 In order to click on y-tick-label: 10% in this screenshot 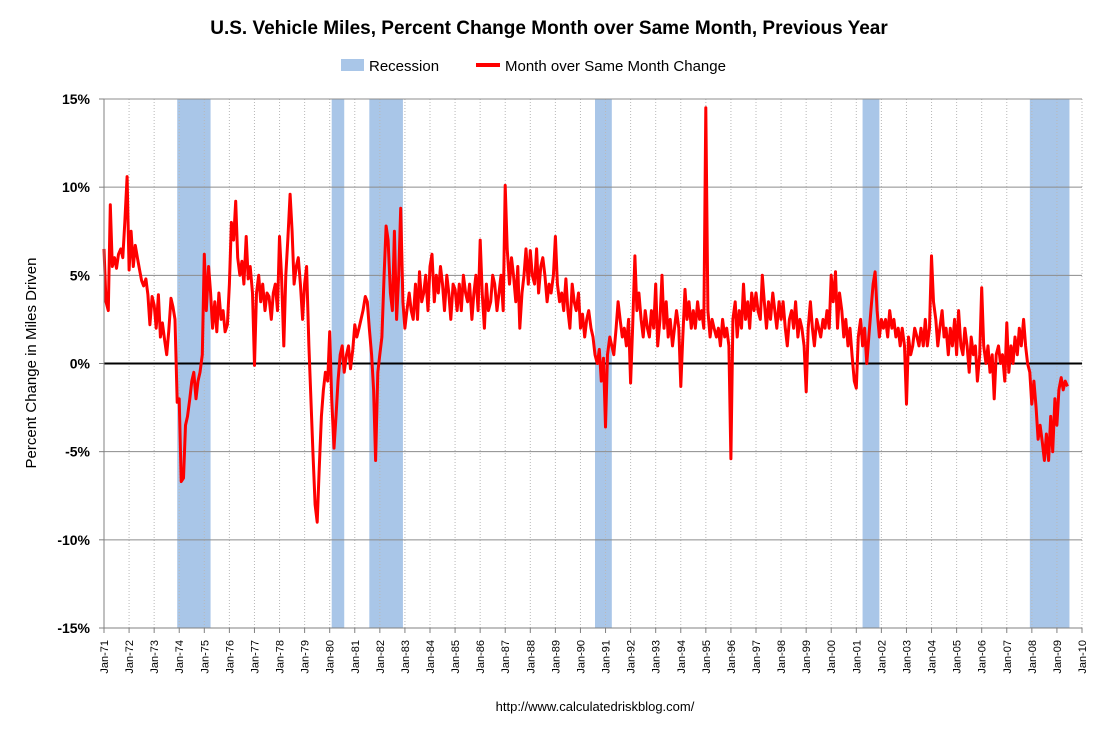, I will do `click(76, 187)`.